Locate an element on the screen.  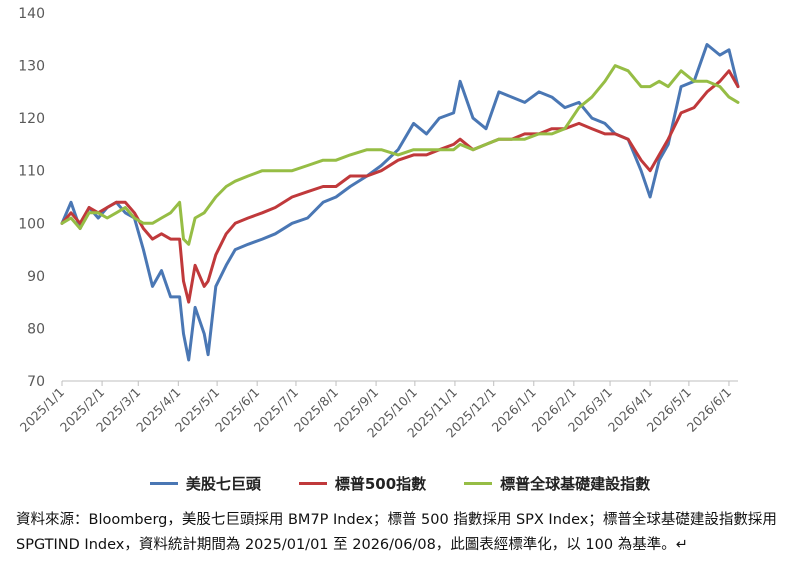
y-tick-label: 120 is located at coordinates (31, 119).